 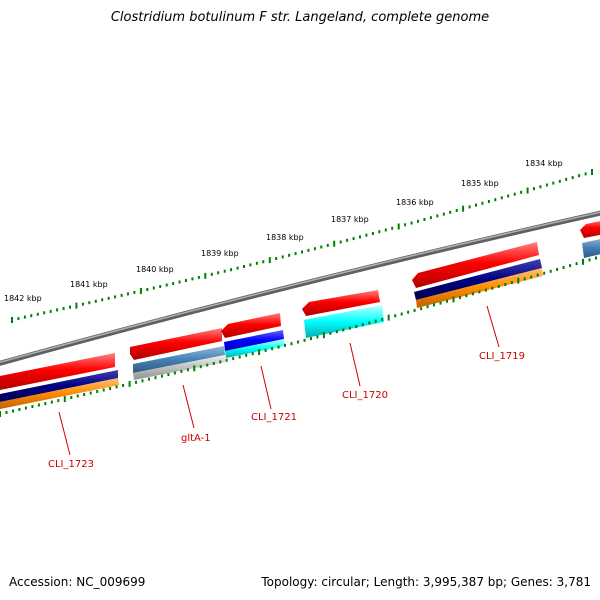 What do you see at coordinates (502, 356) in the screenshot?
I see `gene-label: CLI_1719` at bounding box center [502, 356].